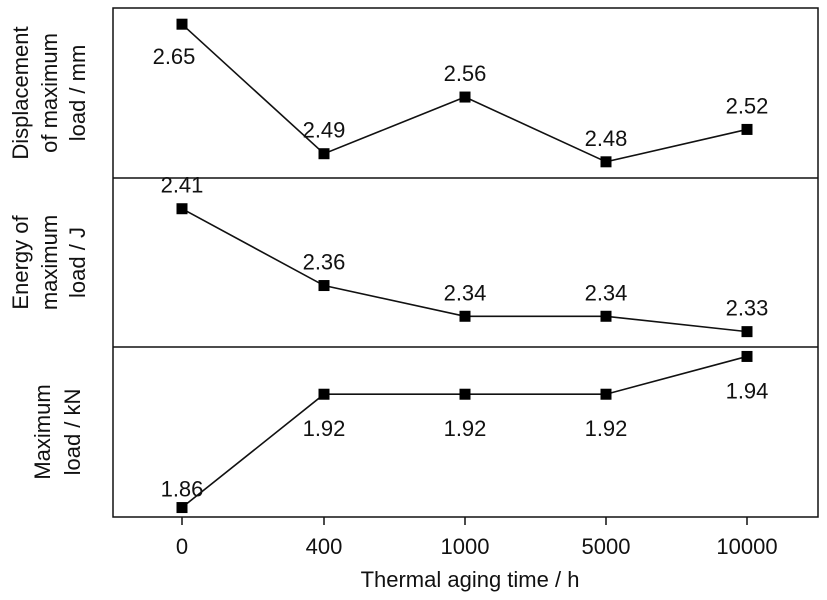 This screenshot has width=827, height=600. I want to click on y-axis-title-line: maximum, so click(49, 262).